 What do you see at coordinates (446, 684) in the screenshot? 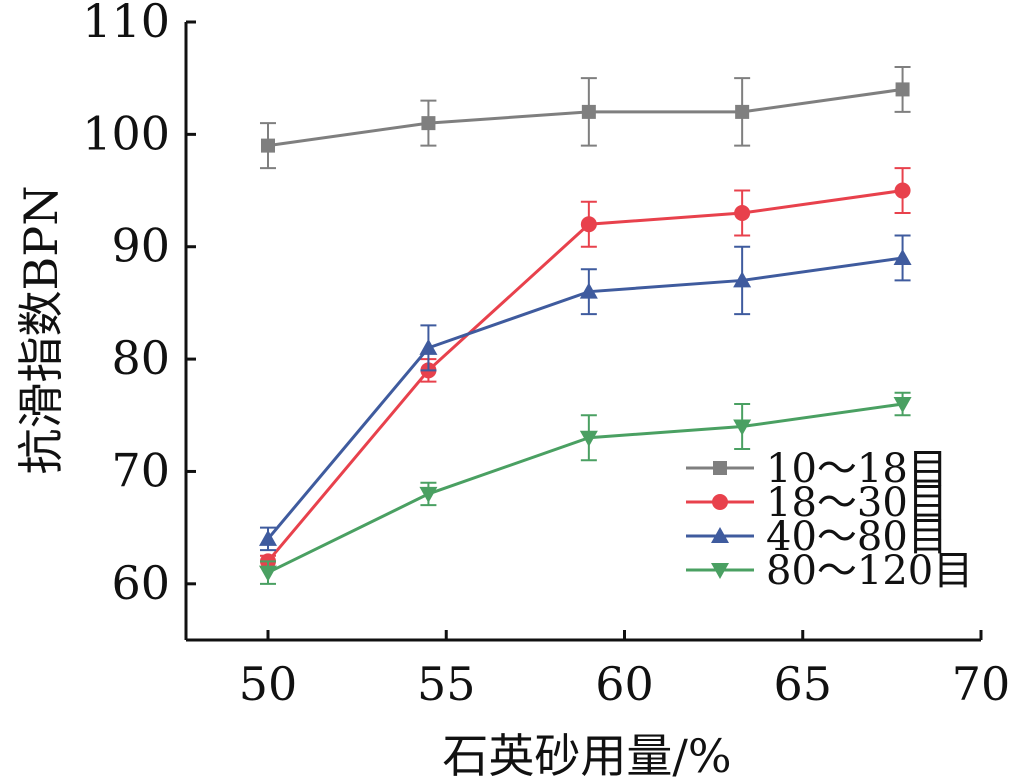
I see `x-tick-label: 55` at bounding box center [446, 684].